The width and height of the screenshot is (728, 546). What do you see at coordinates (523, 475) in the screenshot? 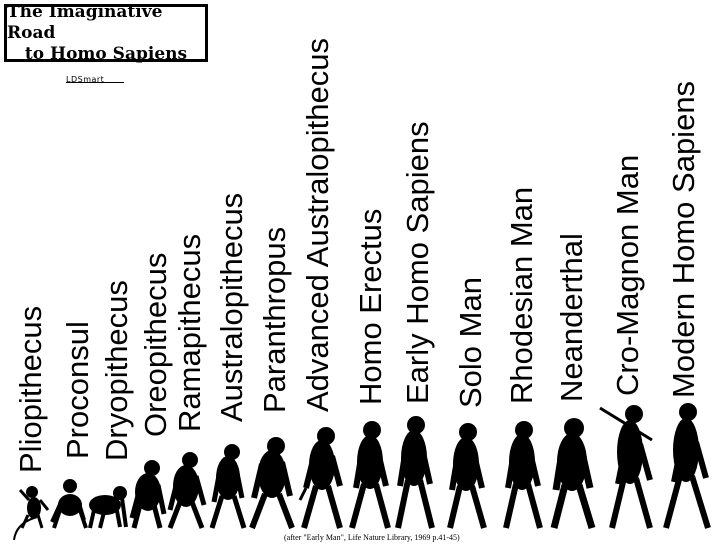
I see `figure-rhodesian-man` at bounding box center [523, 475].